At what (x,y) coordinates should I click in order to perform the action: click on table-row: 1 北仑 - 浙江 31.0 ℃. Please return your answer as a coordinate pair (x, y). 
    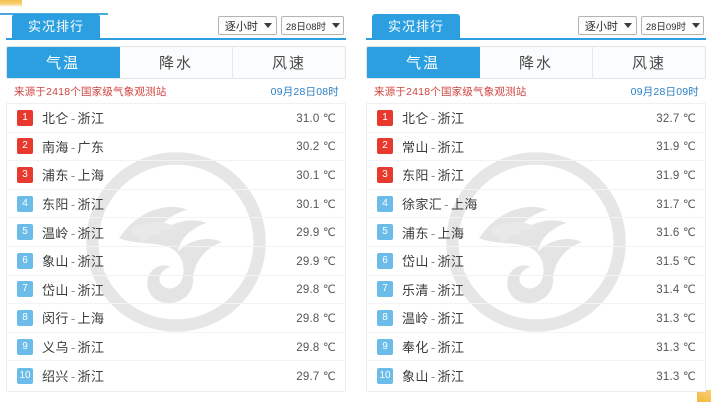
    Looking at the image, I should click on (176, 118).